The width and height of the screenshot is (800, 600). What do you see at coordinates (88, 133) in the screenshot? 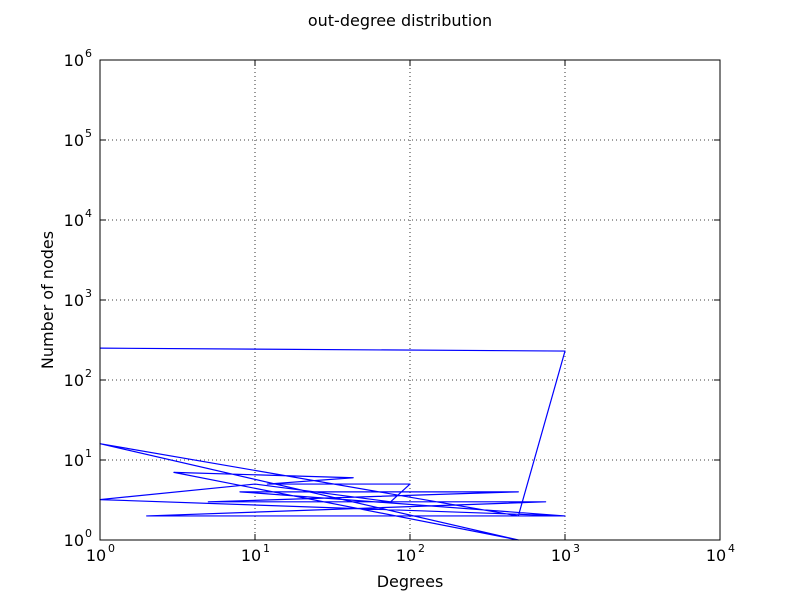
I see `y-tick-label-exponent: 5` at bounding box center [88, 133].